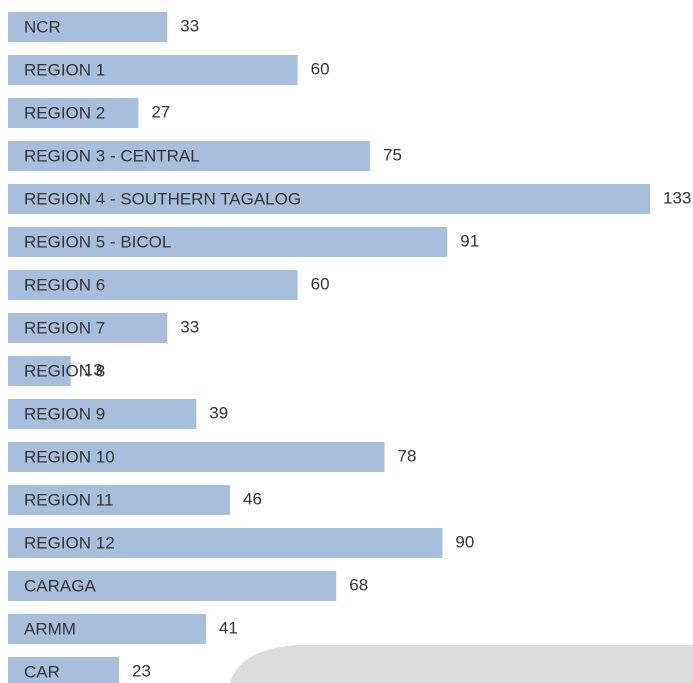 The image size is (693, 683). Describe the element at coordinates (162, 198) in the screenshot. I see `bar-label: REGION 4 - SOUTHERN TAGALOG` at that location.